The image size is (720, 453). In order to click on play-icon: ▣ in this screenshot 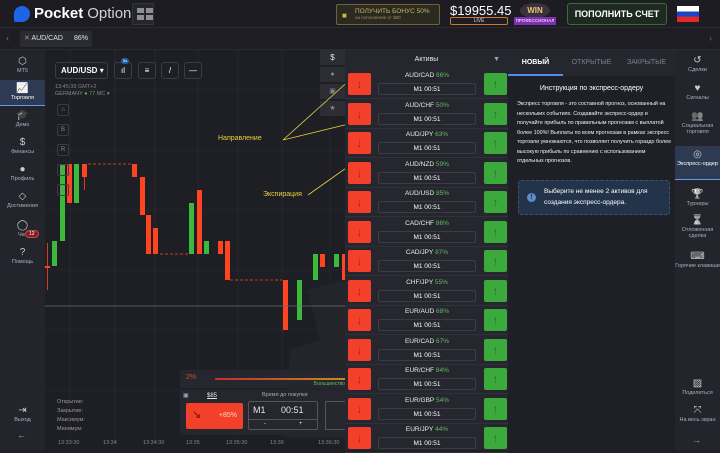, I will do `click(186, 396)`.